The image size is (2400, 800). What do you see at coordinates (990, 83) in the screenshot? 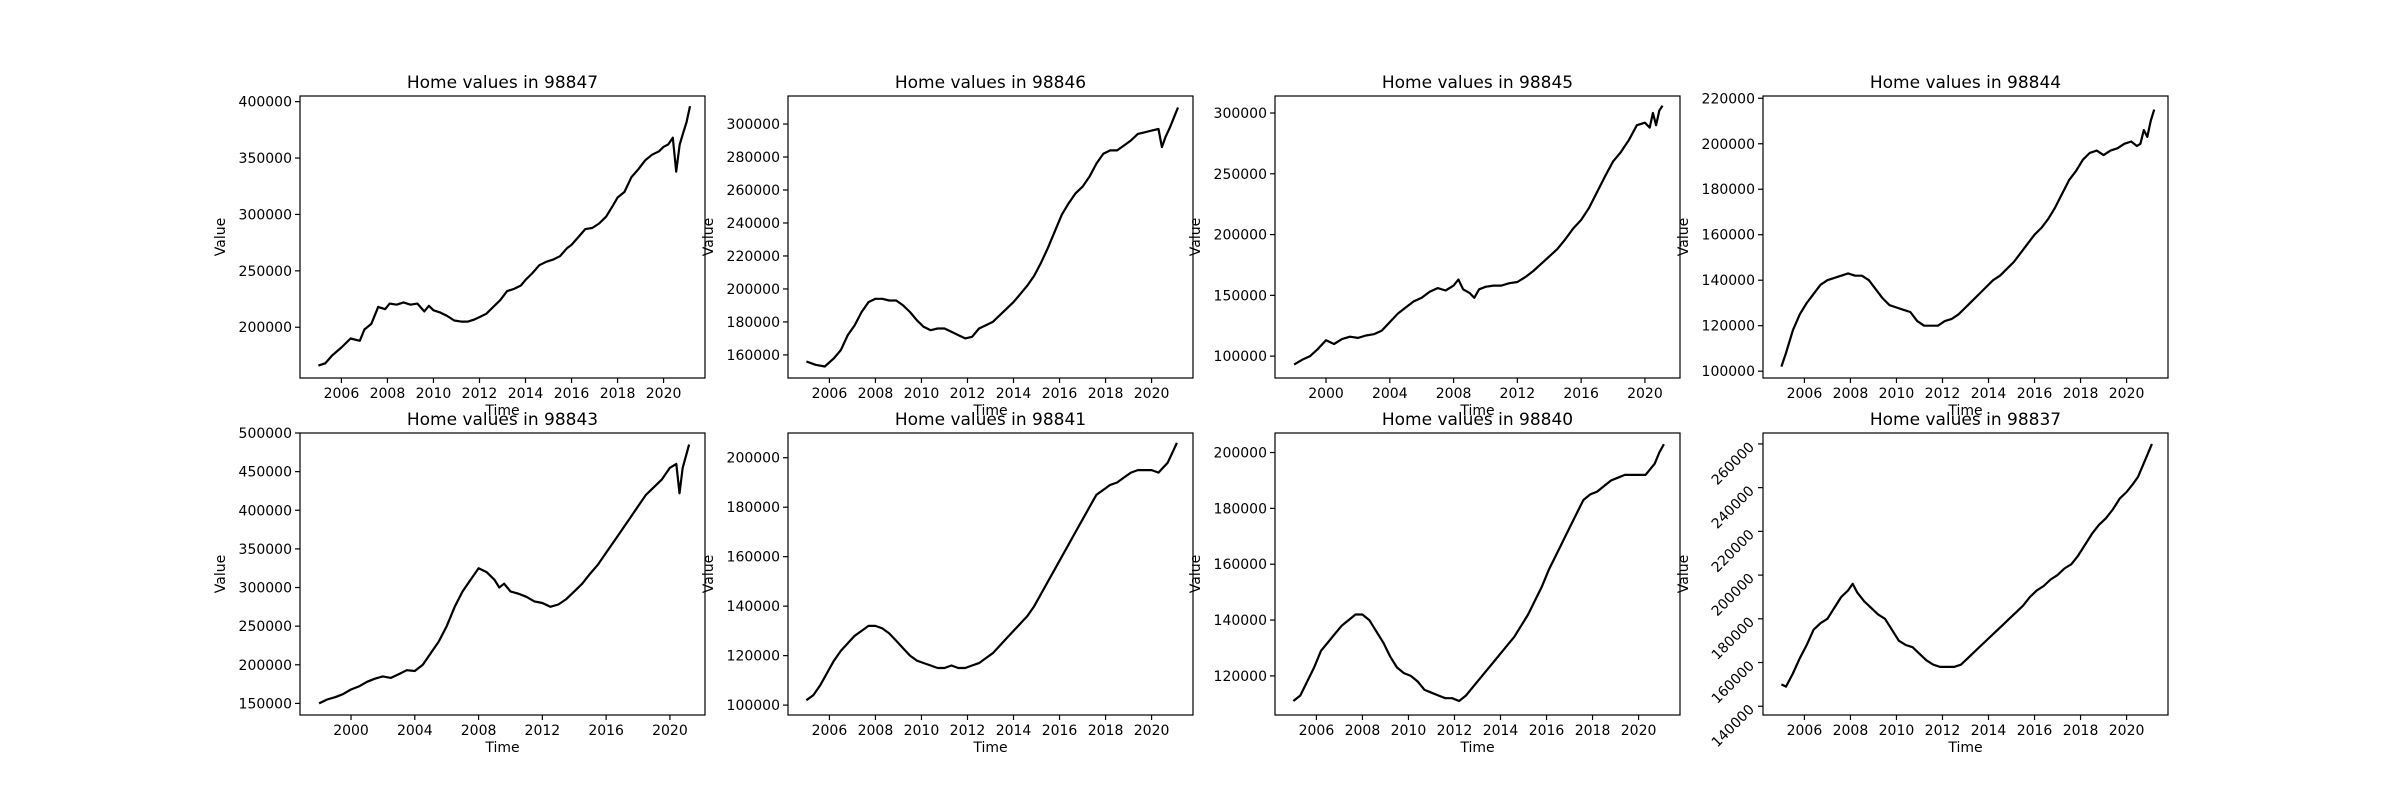
I see `chart-title: Home values in 98846` at bounding box center [990, 83].